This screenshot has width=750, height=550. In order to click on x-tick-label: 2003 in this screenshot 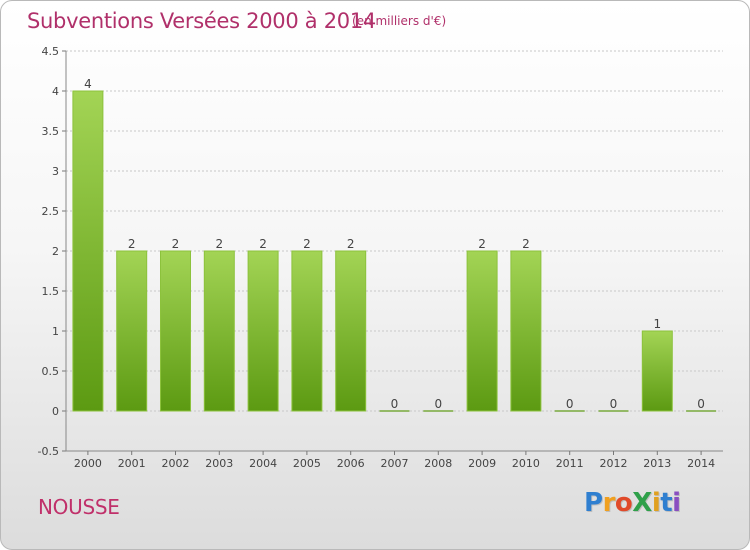, I will do `click(219, 463)`.